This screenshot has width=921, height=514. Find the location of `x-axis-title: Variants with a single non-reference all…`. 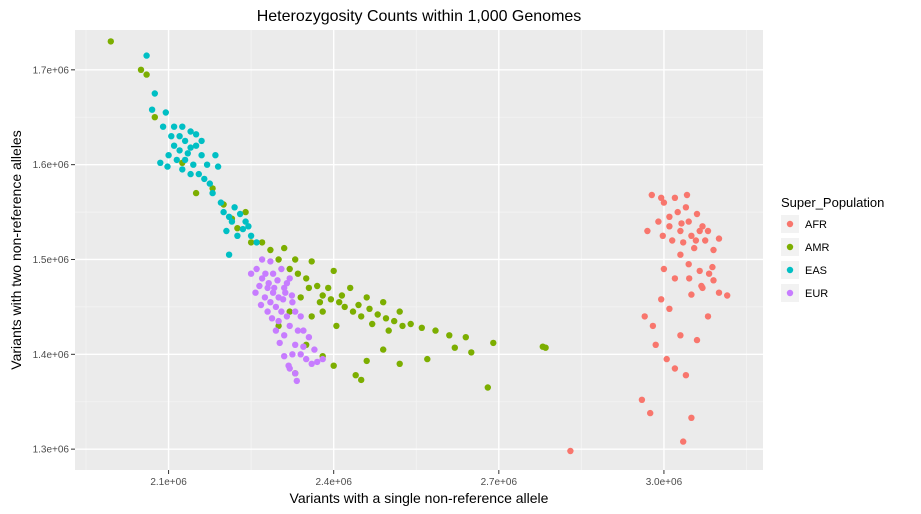

x-axis-title: Variants with a single non-reference all… is located at coordinates (419, 498).